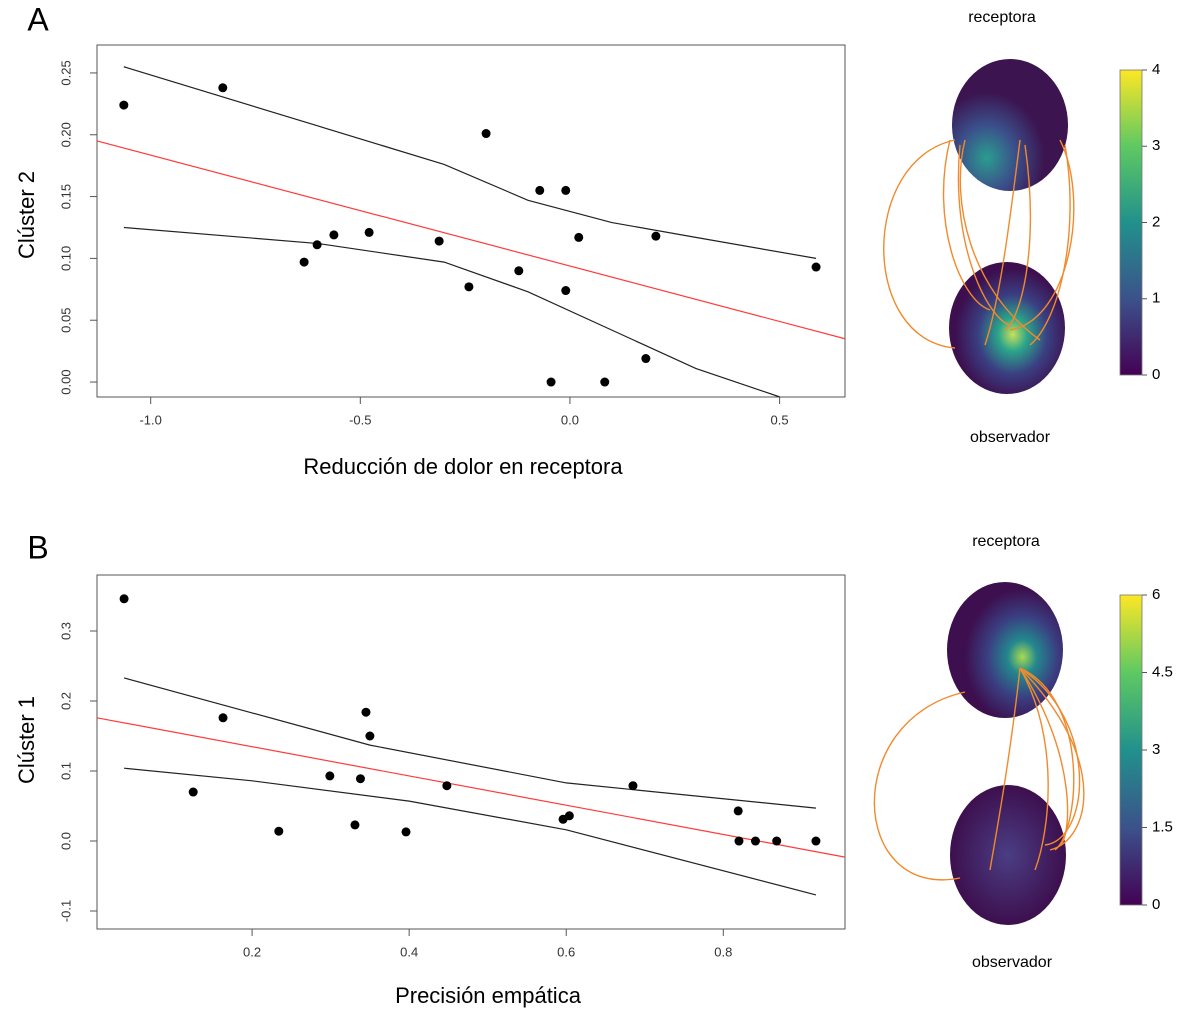 This screenshot has width=1187, height=1012. I want to click on colorbar-tick-label: 4.5, so click(1162, 671).